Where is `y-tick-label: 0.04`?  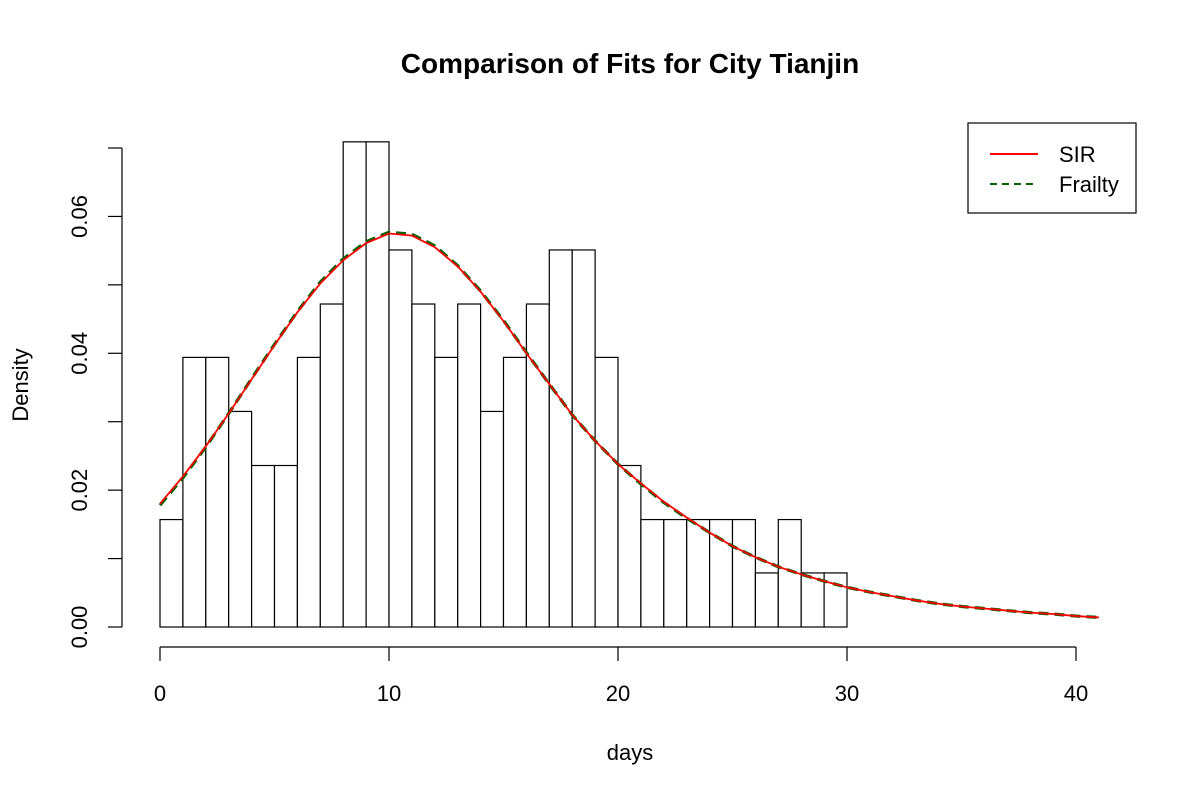 y-tick-label: 0.04 is located at coordinates (79, 353).